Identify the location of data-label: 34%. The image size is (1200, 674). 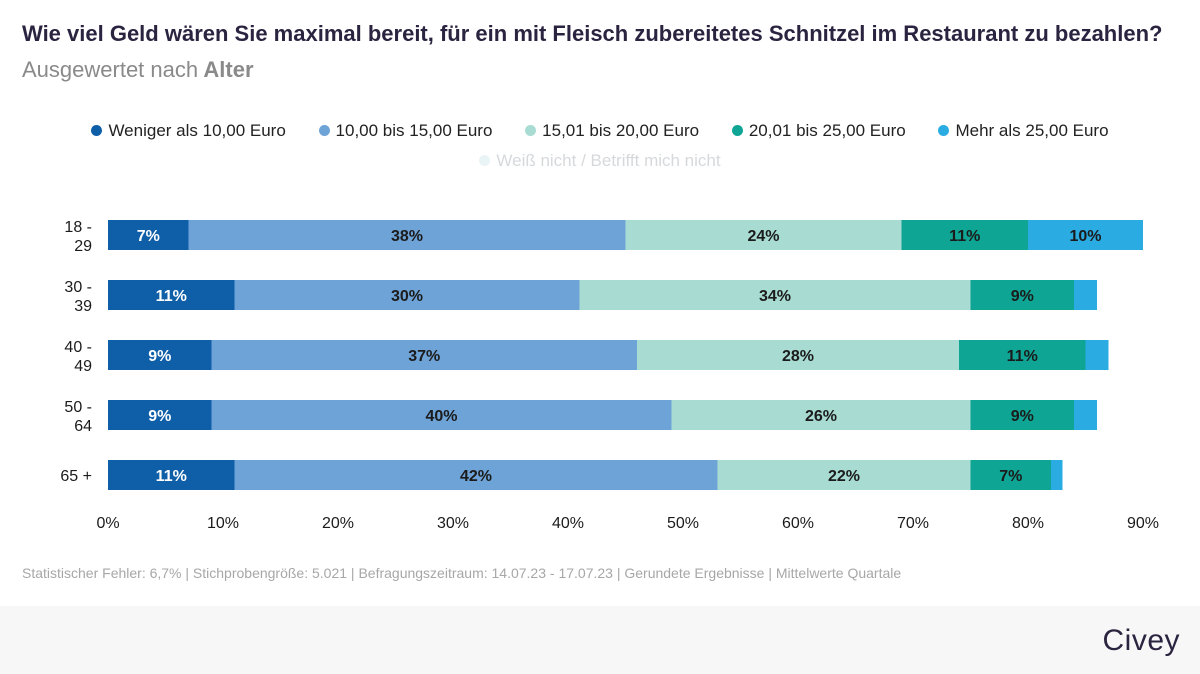
(775, 296).